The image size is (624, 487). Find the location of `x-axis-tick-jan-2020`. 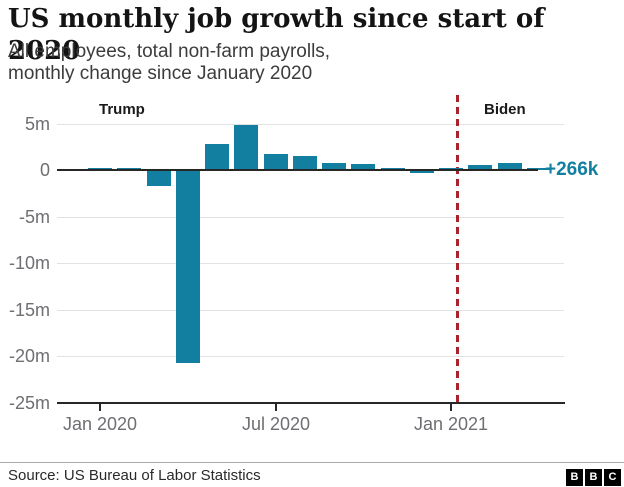

x-axis-tick-jan-2020 is located at coordinates (100, 407).